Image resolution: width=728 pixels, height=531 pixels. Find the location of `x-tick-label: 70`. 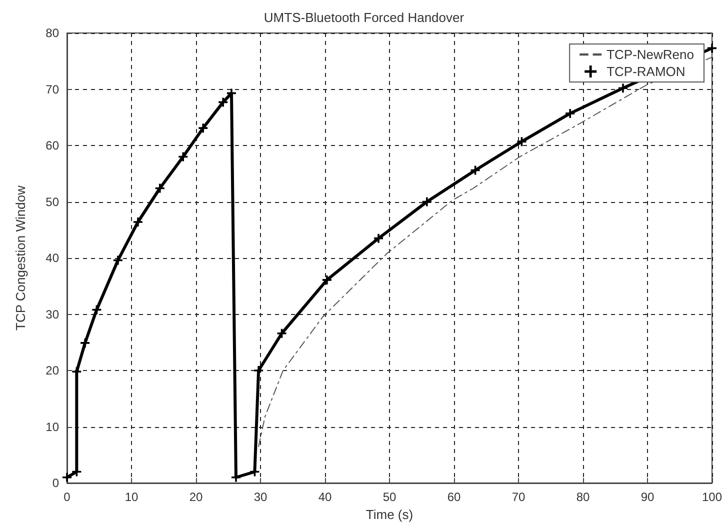

x-tick-label: 70 is located at coordinates (519, 497).